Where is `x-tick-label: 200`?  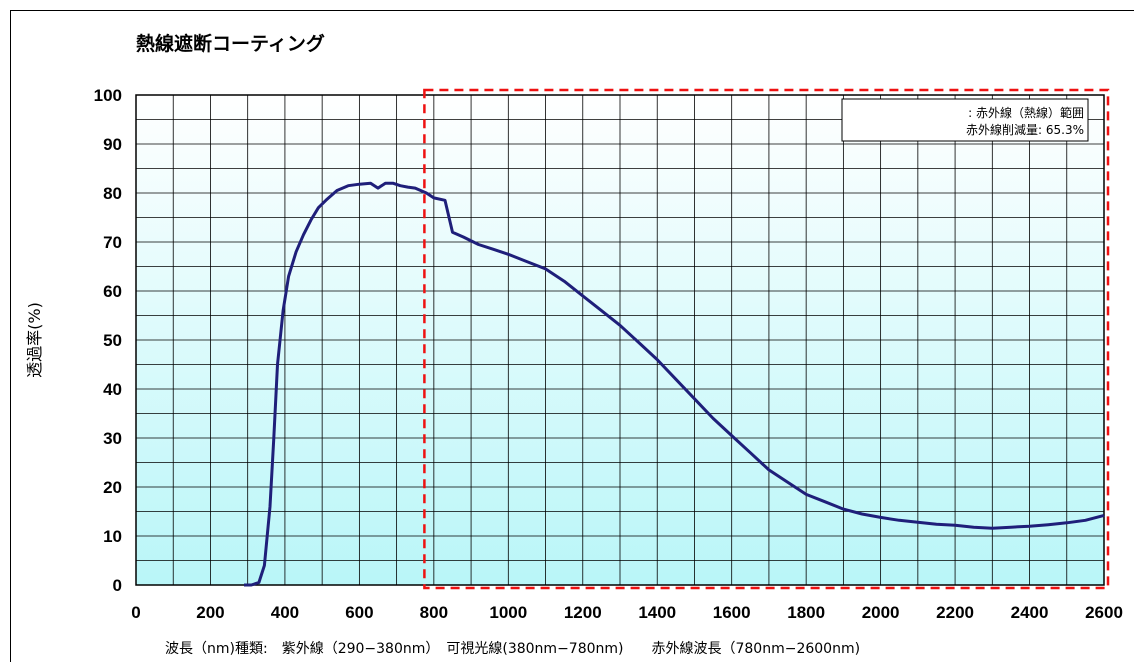 x-tick-label: 200 is located at coordinates (210, 612).